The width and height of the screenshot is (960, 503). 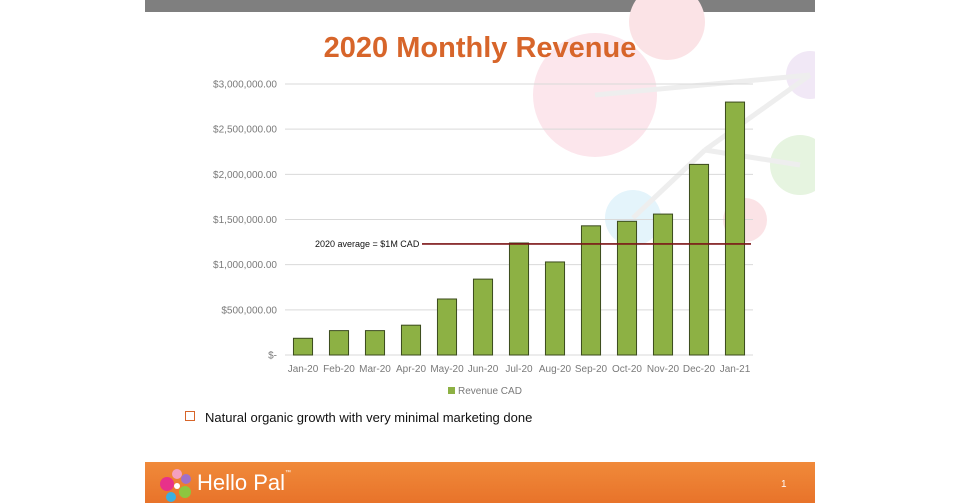 What do you see at coordinates (447, 369) in the screenshot?
I see `x-tick-label: May-20` at bounding box center [447, 369].